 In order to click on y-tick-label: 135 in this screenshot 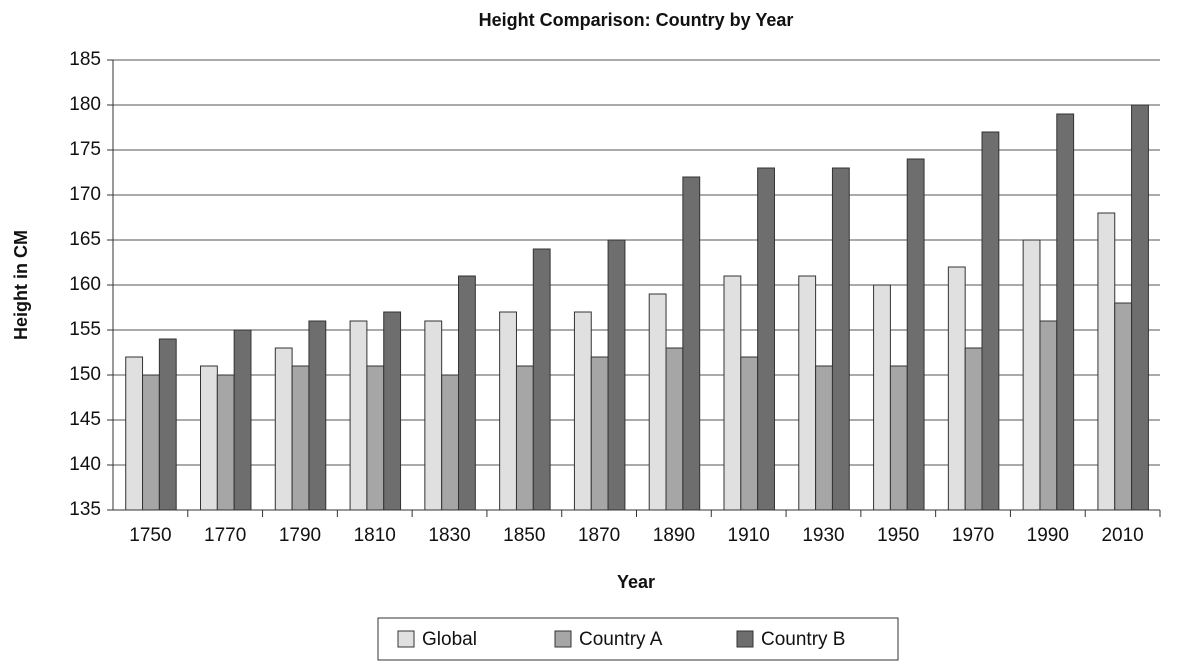, I will do `click(85, 509)`.